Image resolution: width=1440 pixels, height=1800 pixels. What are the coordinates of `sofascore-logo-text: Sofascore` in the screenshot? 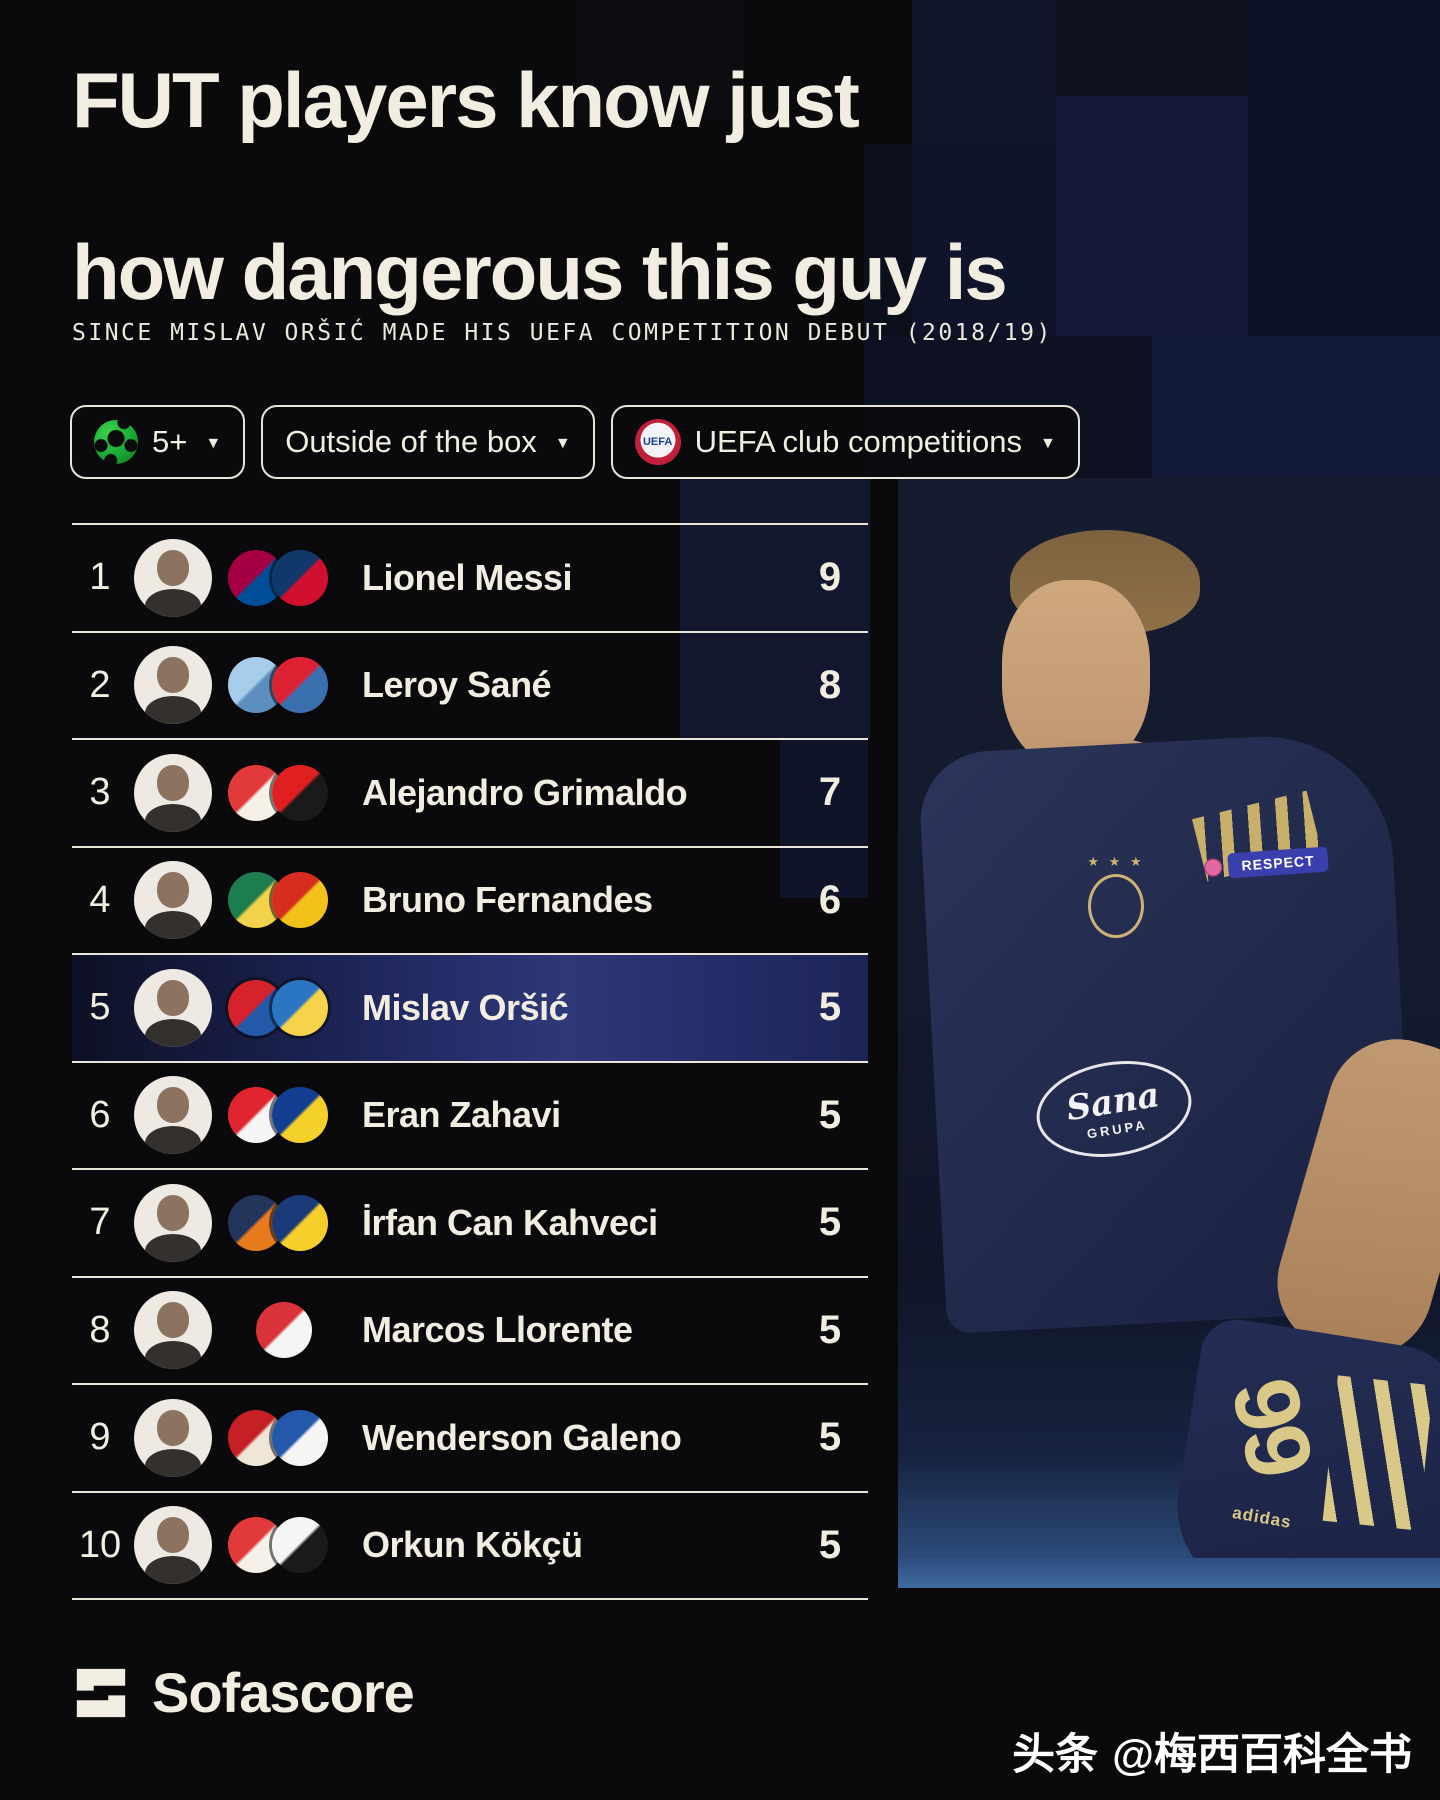 It's located at (283, 1692).